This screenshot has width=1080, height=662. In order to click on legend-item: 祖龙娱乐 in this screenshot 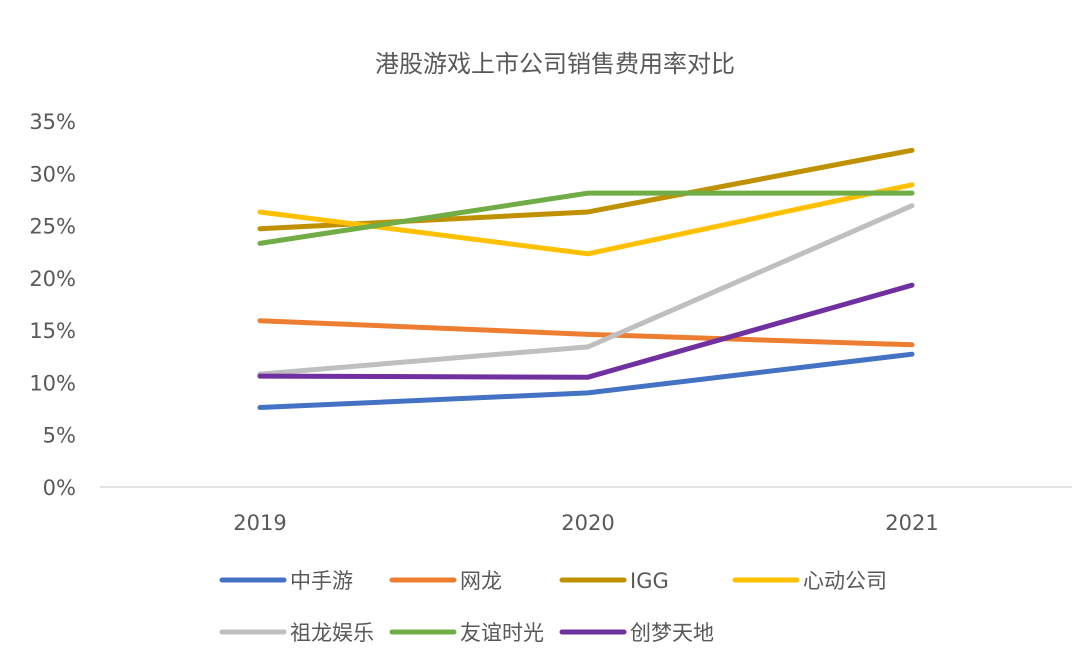, I will do `click(296, 633)`.